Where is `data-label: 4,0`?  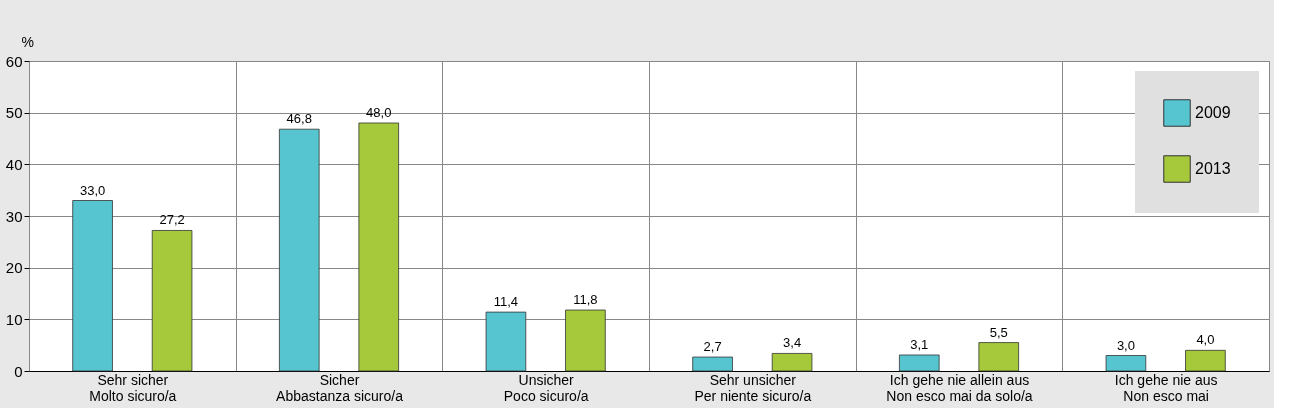 data-label: 4,0 is located at coordinates (1205, 340).